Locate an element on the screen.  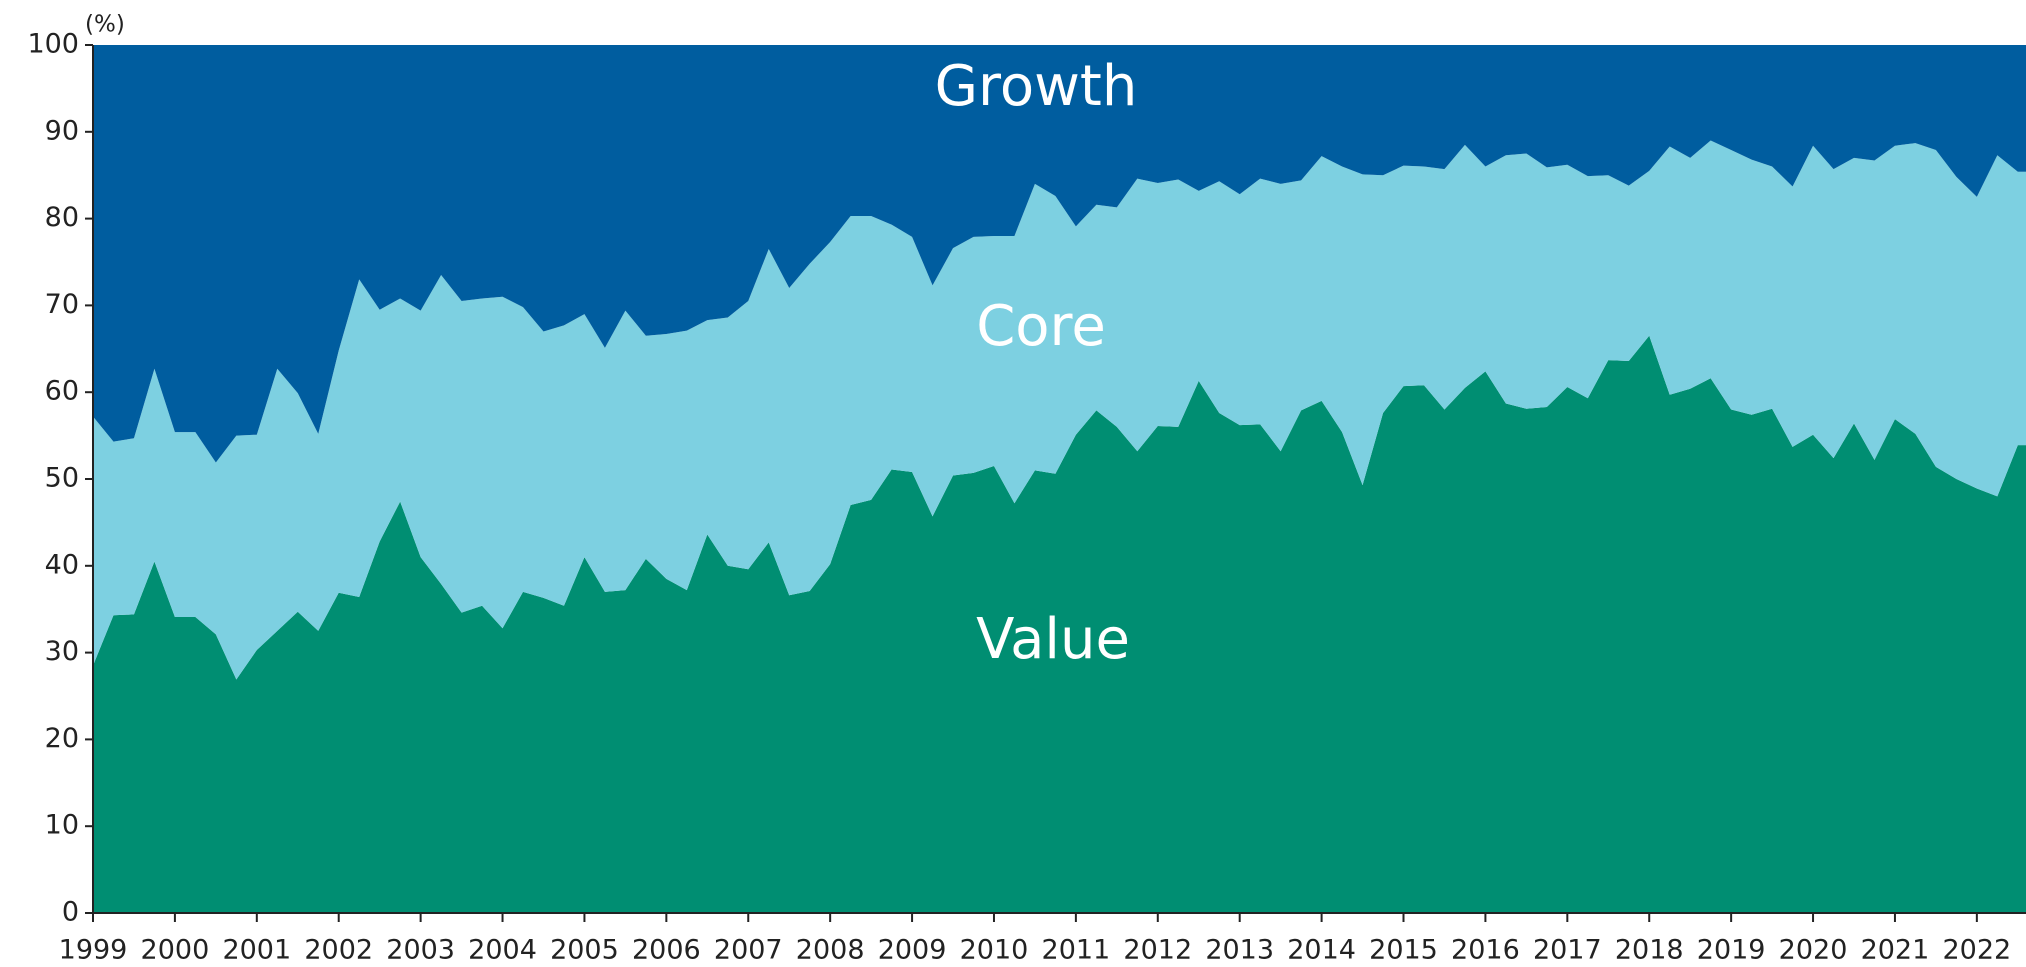
x-tick-label: 2022 is located at coordinates (1976, 950).